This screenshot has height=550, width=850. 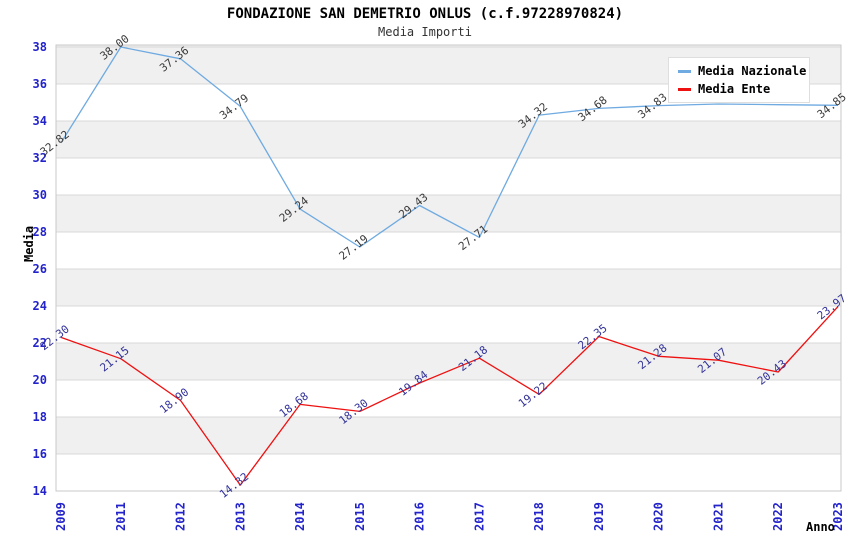 I want to click on y-tick-label: 34, so click(x=40, y=121).